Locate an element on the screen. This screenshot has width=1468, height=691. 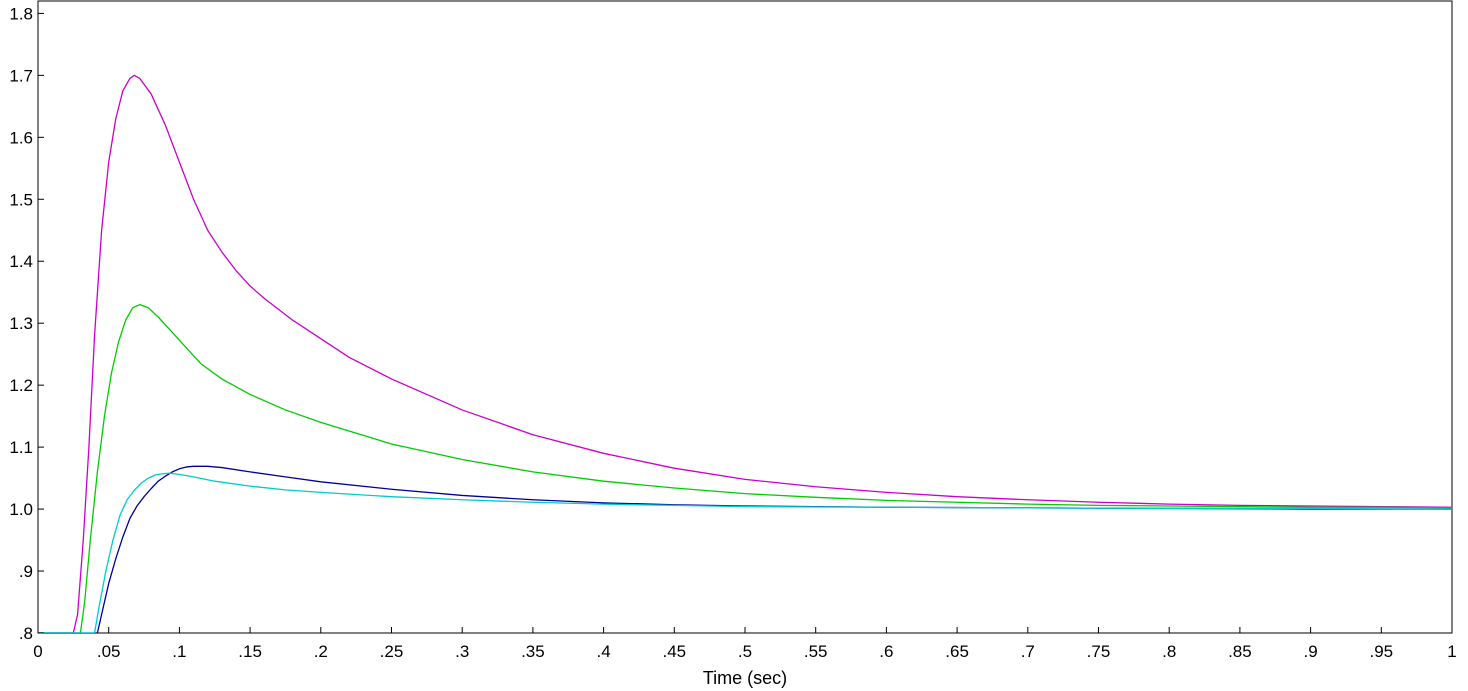
x-tick-label: .4 is located at coordinates (604, 651).